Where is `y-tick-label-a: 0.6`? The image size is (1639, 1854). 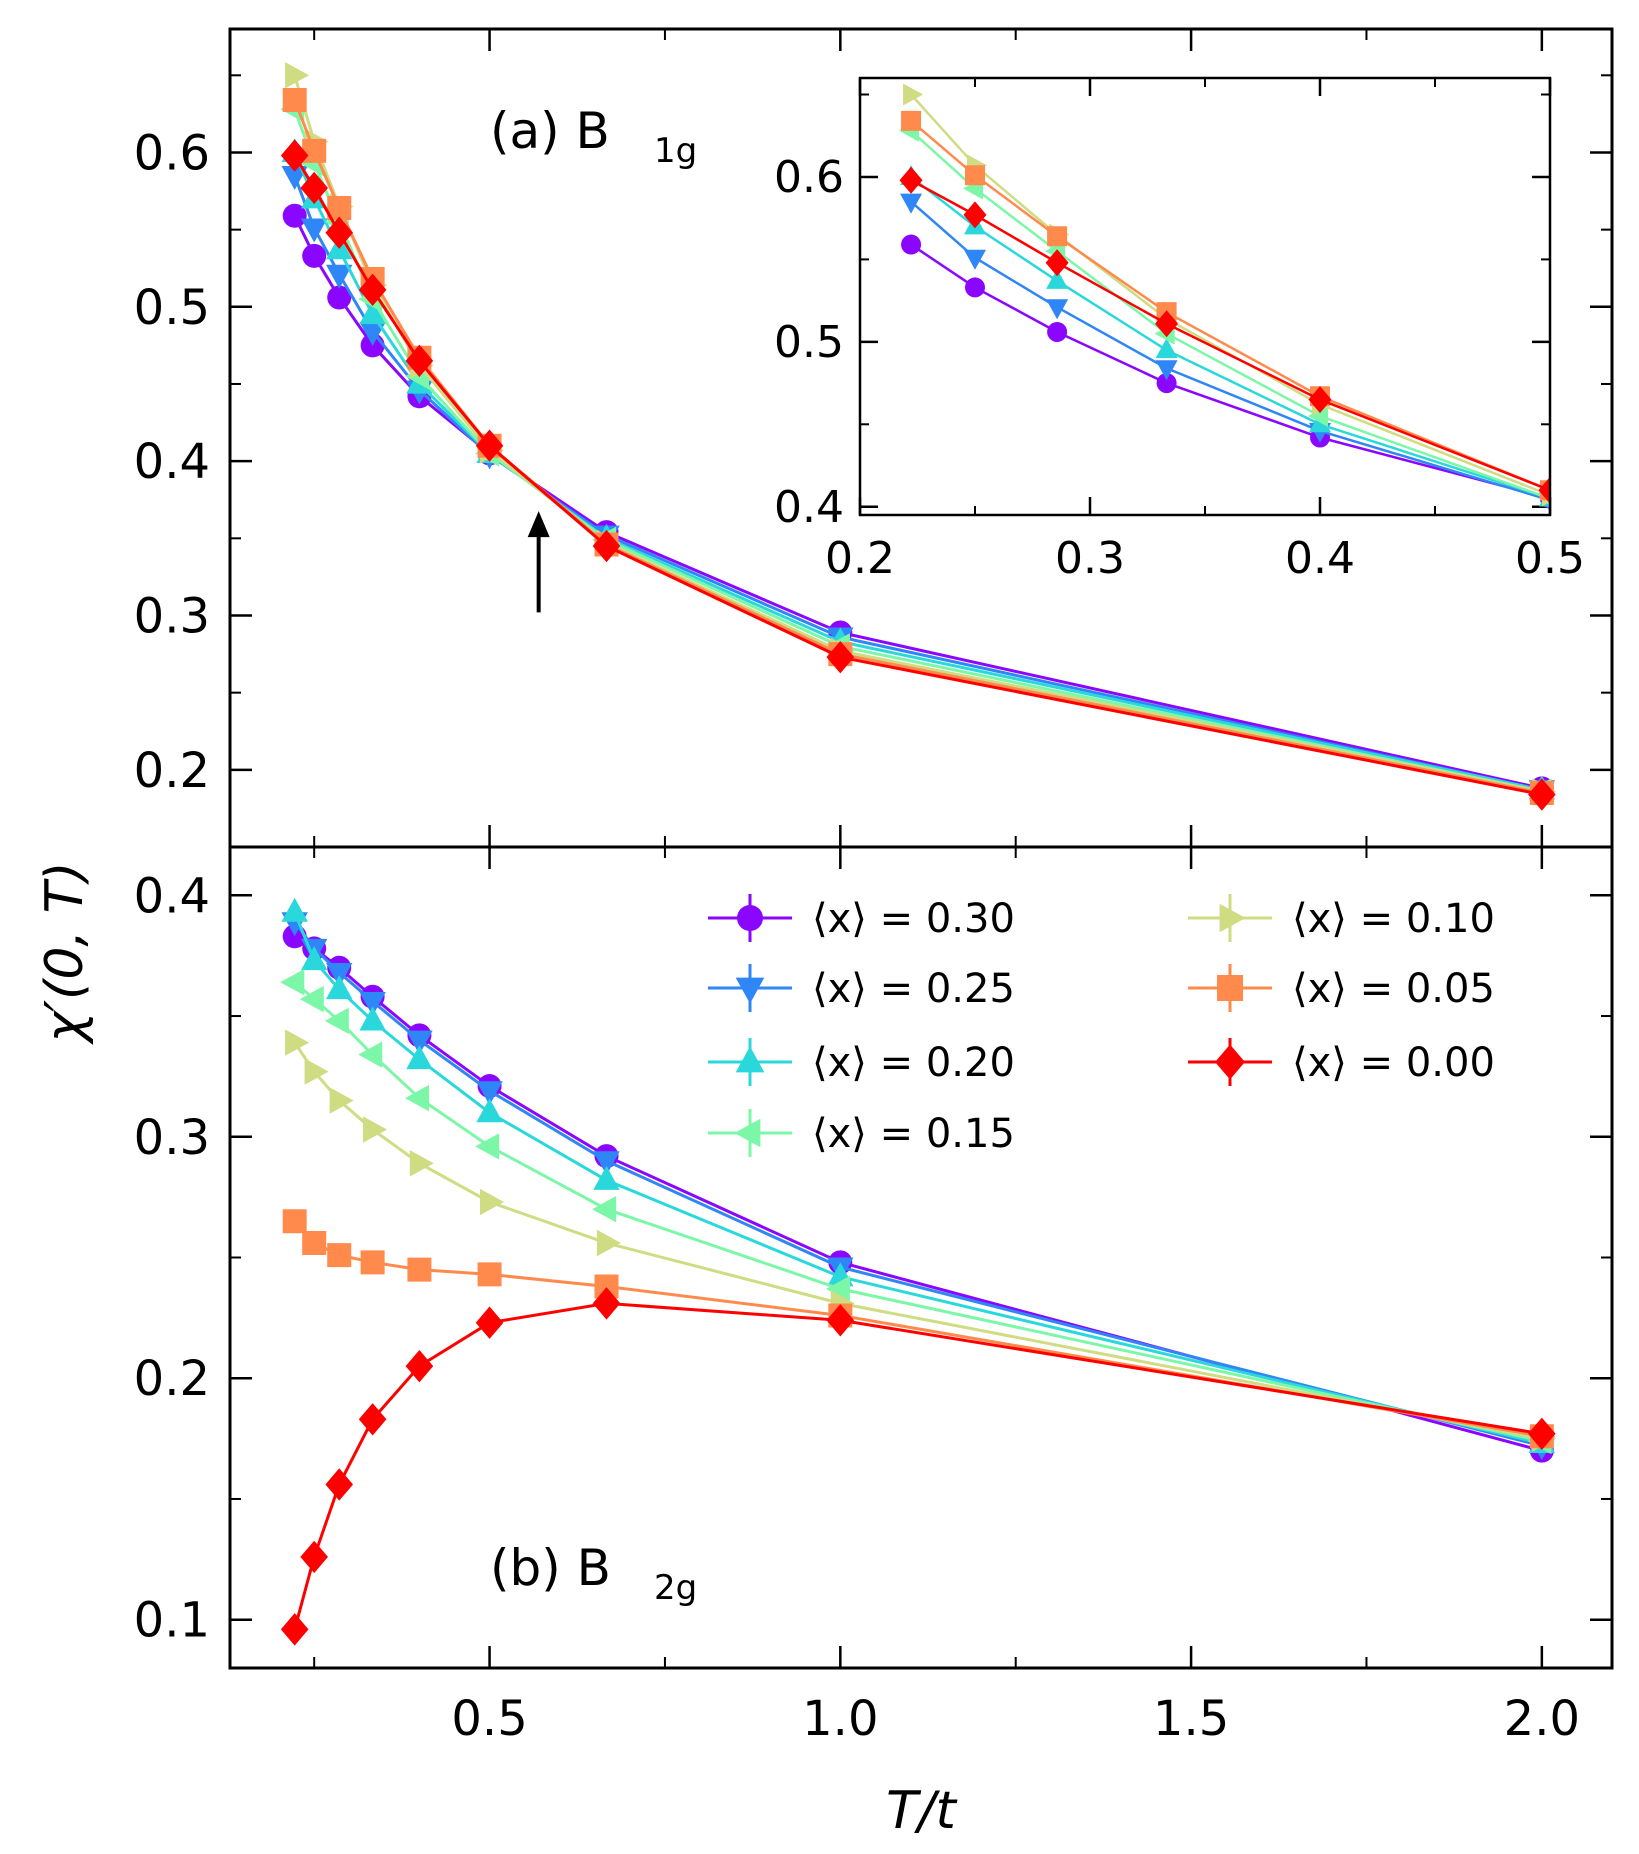
y-tick-label-a: 0.6 is located at coordinates (172, 153).